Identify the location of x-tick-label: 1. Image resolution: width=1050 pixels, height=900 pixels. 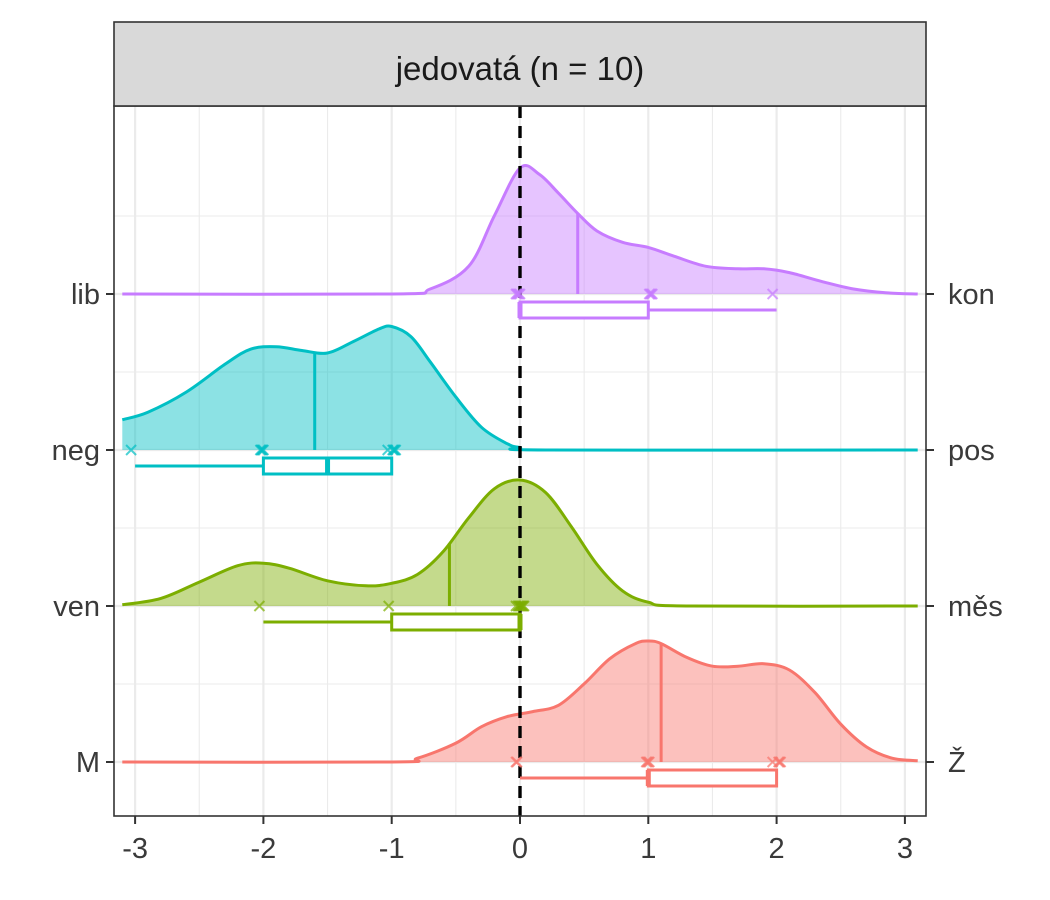
(648, 849).